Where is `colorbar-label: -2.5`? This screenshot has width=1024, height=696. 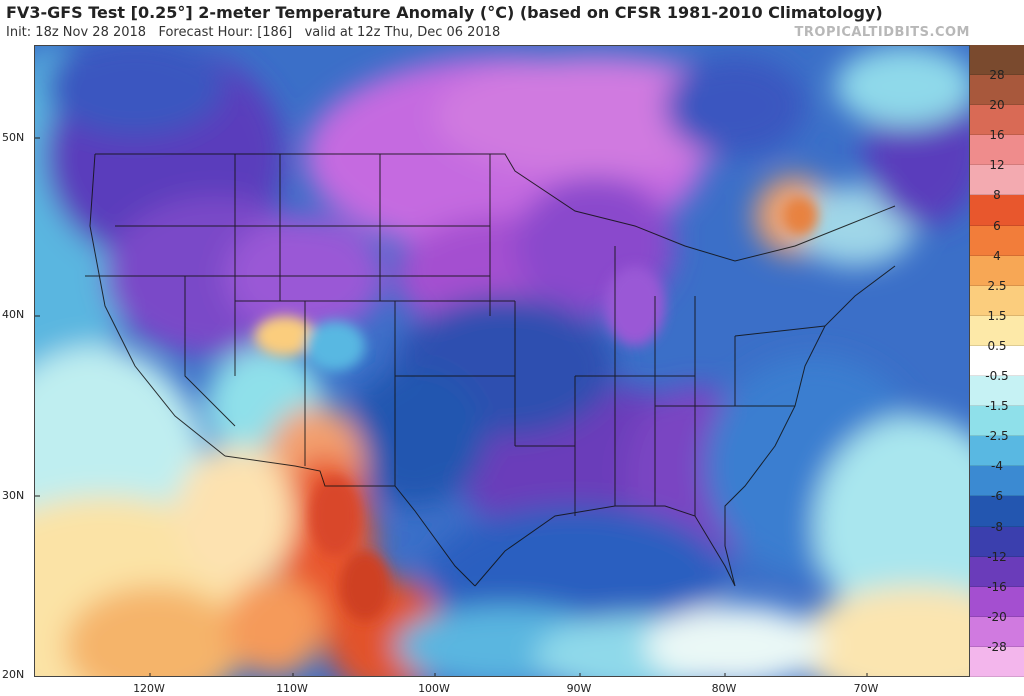 colorbar-label: -2.5 is located at coordinates (997, 436).